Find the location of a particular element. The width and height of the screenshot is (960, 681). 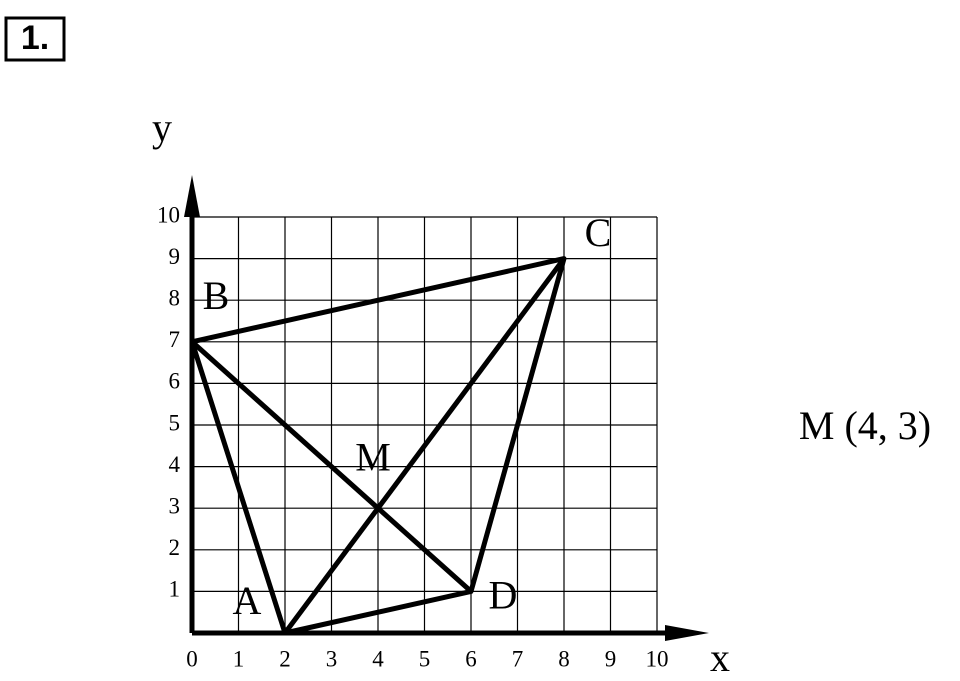

vertex-label: A is located at coordinates (247, 600).